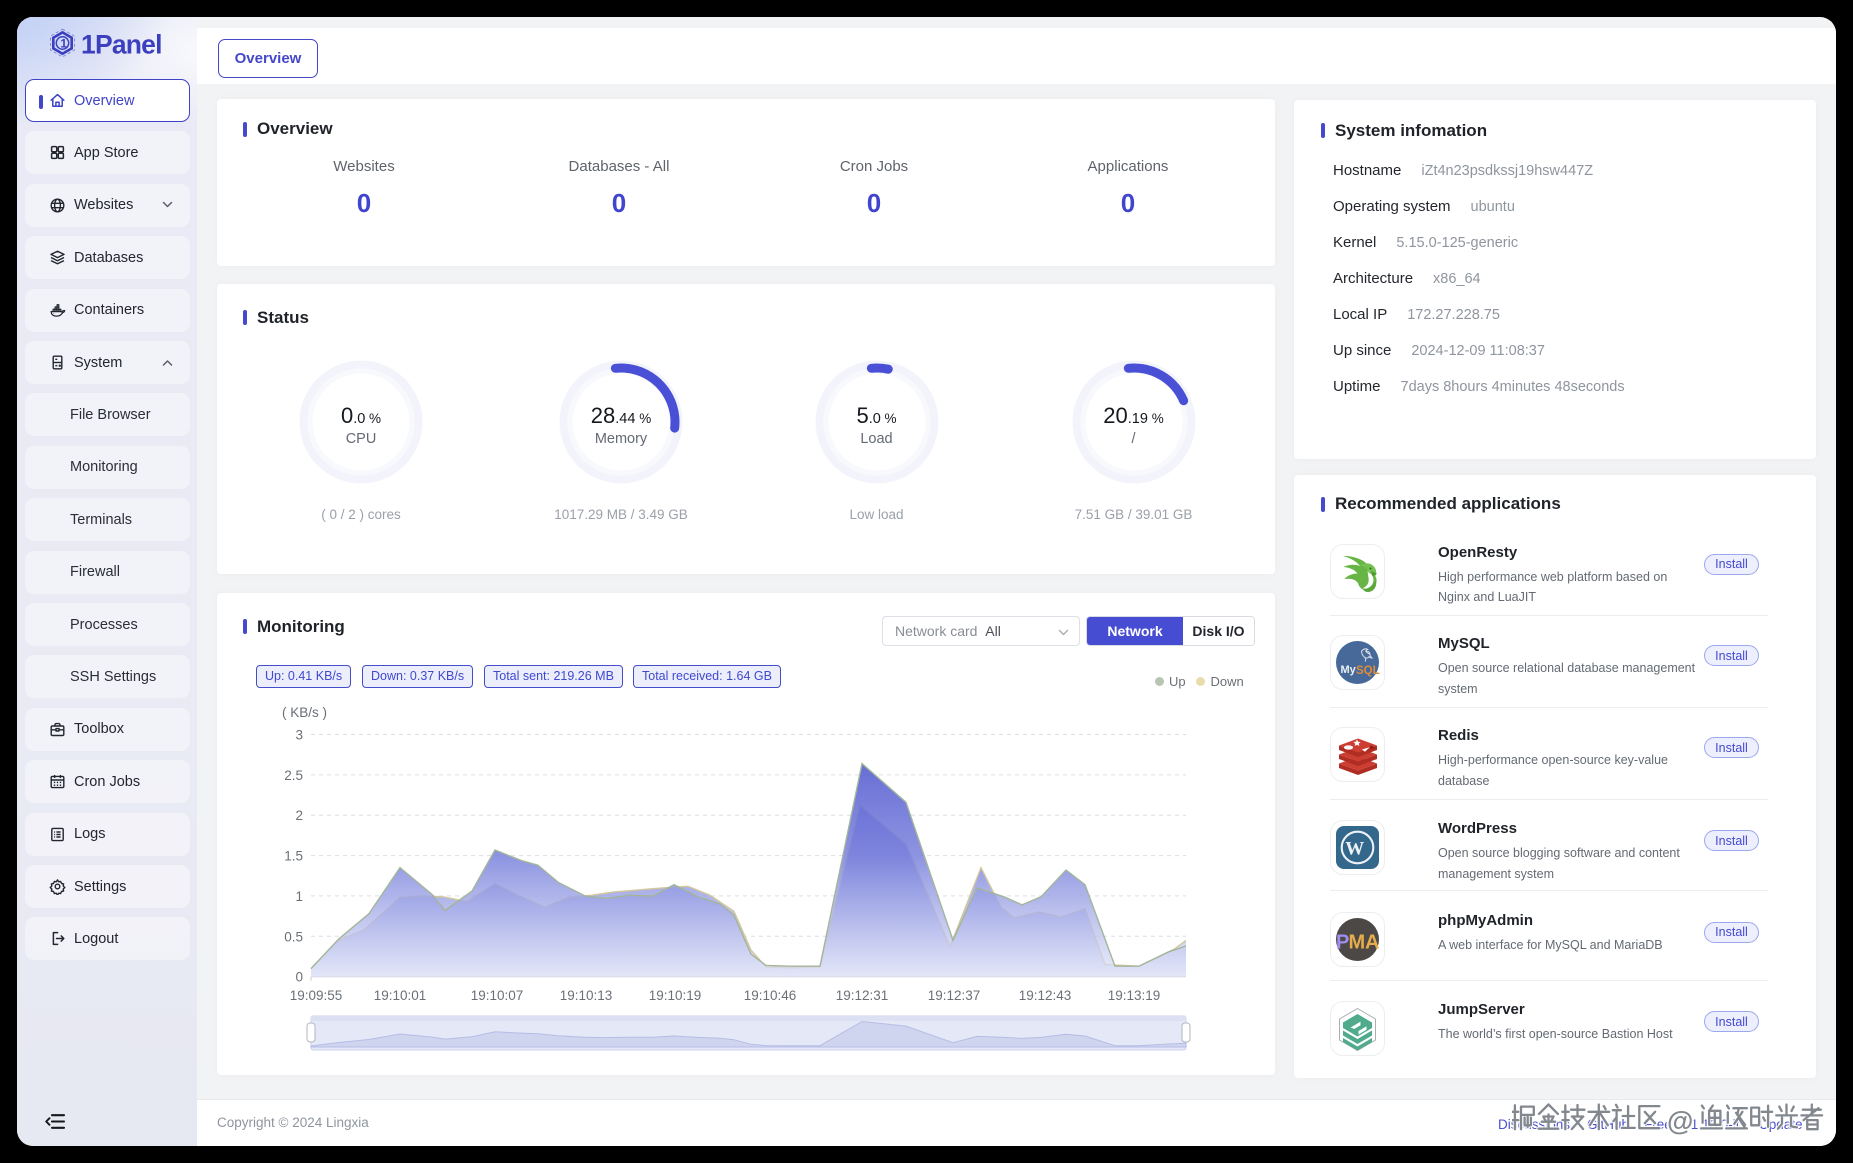 The width and height of the screenshot is (1853, 1163). I want to click on svg-text: 19:10:01, so click(400, 995).